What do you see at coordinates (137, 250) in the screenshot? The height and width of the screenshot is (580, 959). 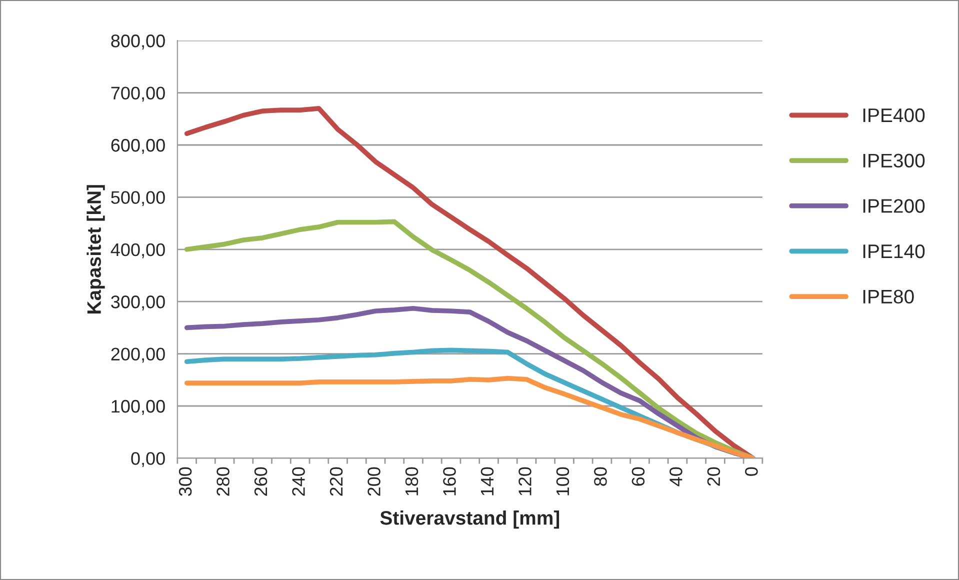 I see `y-tick-label: 400,00` at bounding box center [137, 250].